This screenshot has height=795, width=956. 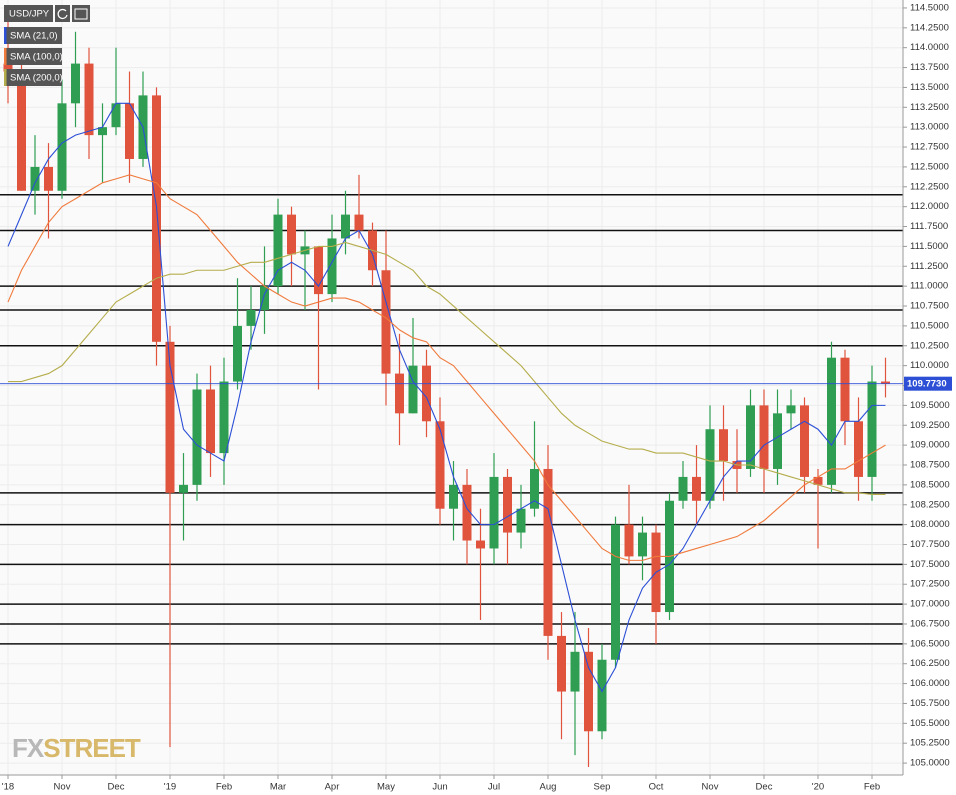 I want to click on y-tick-label: 105.0000, so click(x=930, y=763).